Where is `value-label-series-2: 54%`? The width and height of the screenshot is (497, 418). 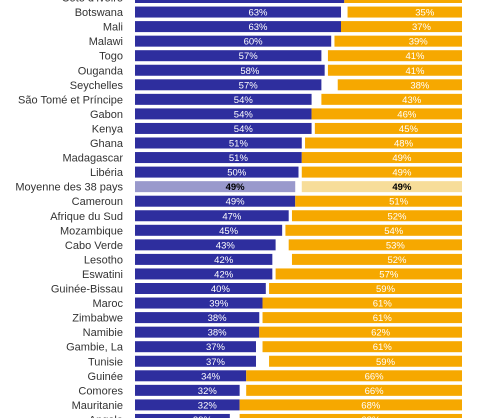
value-label-series-2: 54% is located at coordinates (394, 231).